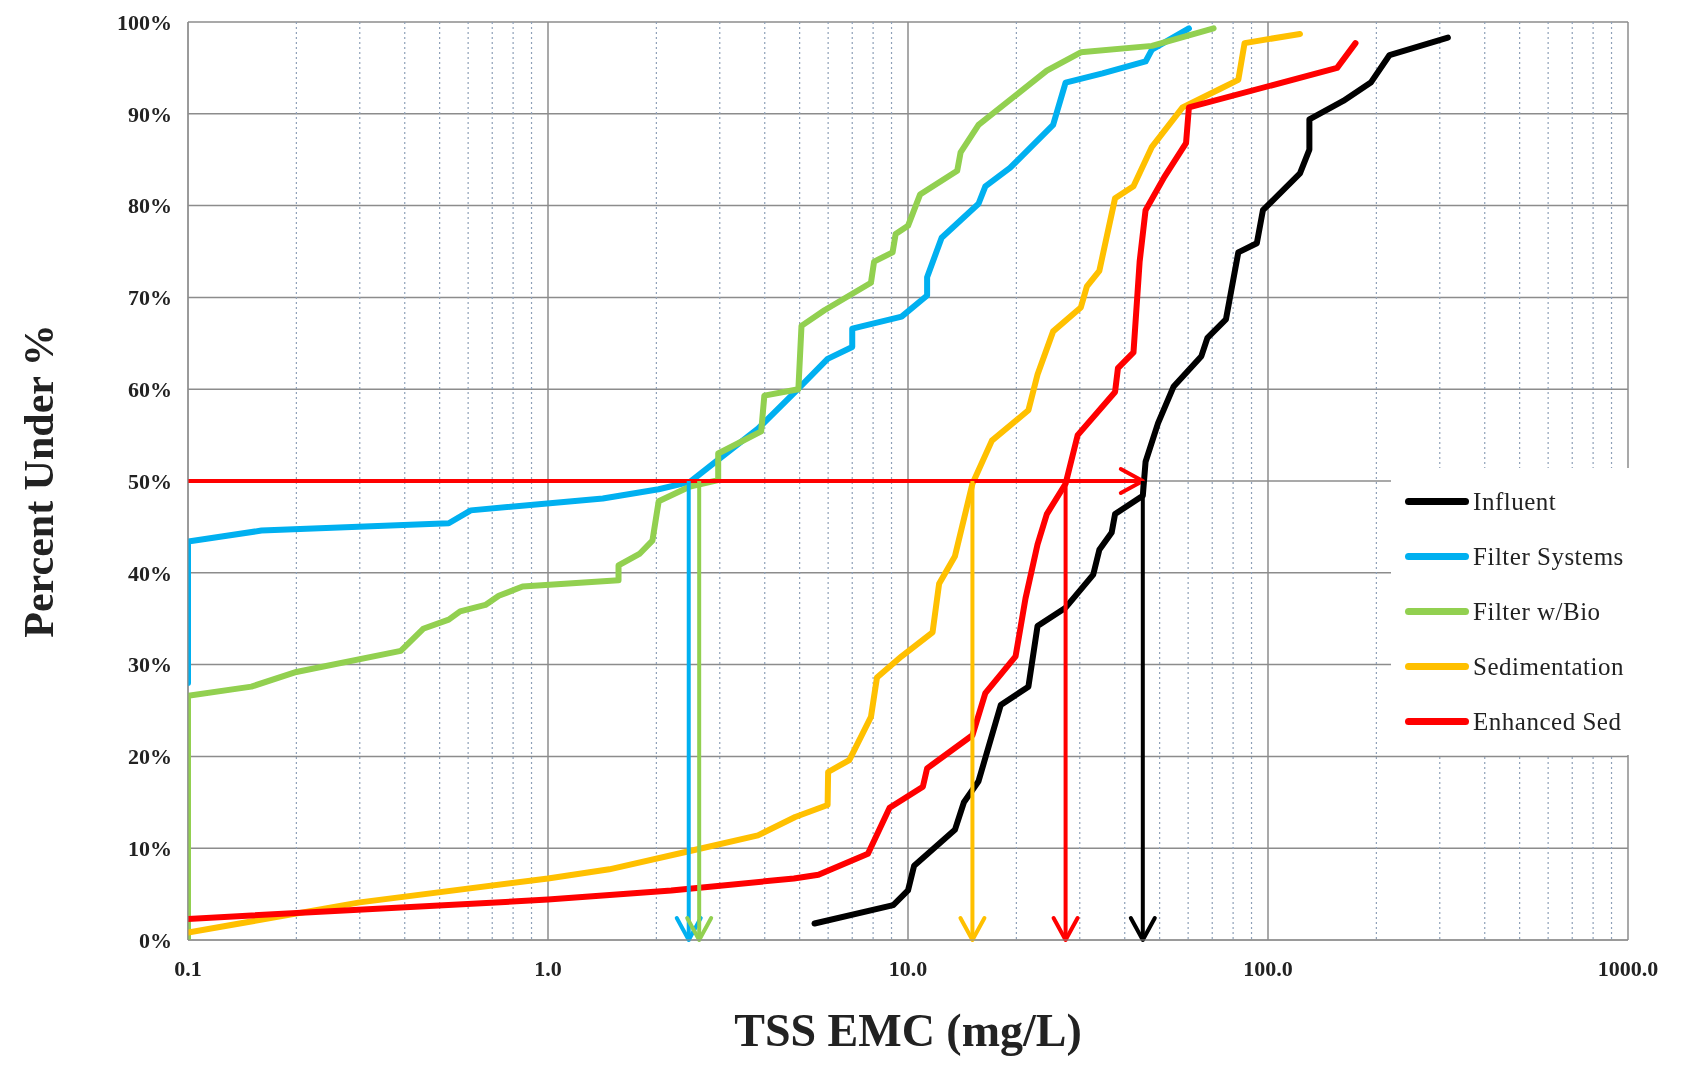  I want to click on y-tick-label: 10%, so click(150, 849).